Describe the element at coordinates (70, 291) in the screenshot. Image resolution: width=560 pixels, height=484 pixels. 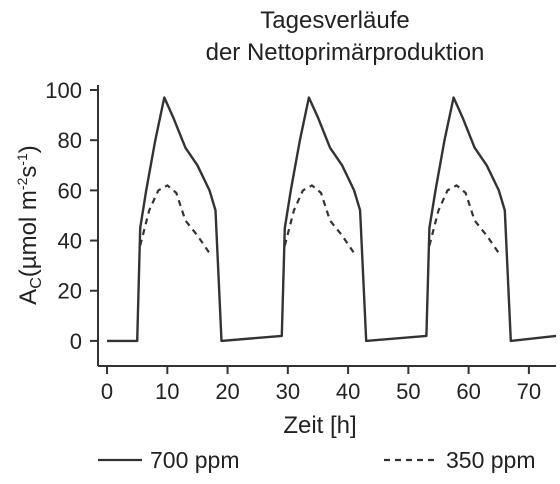
I see `y-tick-label: 20` at that location.